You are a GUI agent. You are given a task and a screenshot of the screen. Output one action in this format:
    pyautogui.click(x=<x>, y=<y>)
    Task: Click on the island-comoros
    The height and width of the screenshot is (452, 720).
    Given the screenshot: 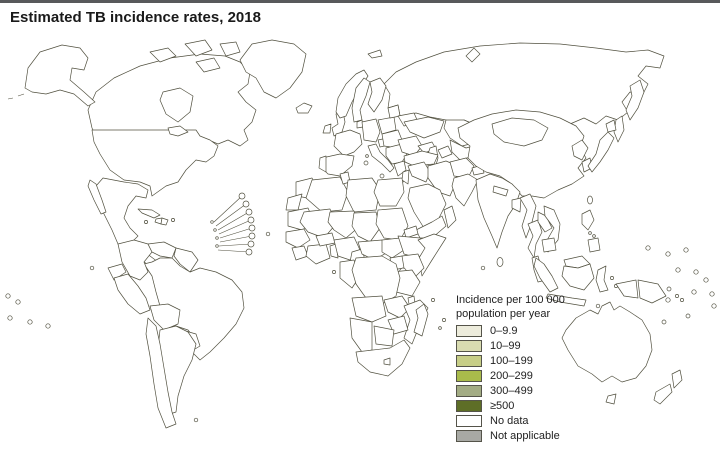 What is the action you would take?
    pyautogui.click(x=433, y=300)
    